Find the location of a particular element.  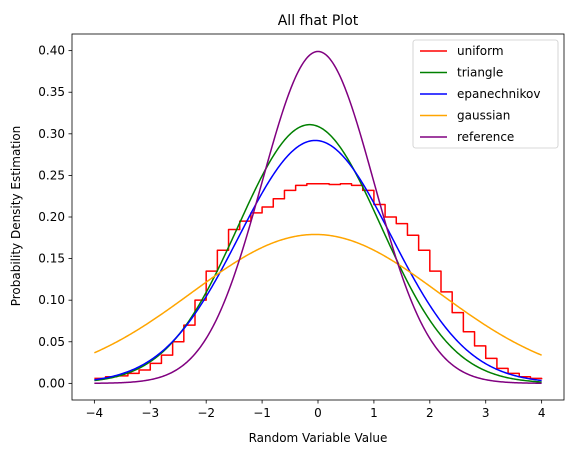

y-tick-label: 0.10 is located at coordinates (51, 300).